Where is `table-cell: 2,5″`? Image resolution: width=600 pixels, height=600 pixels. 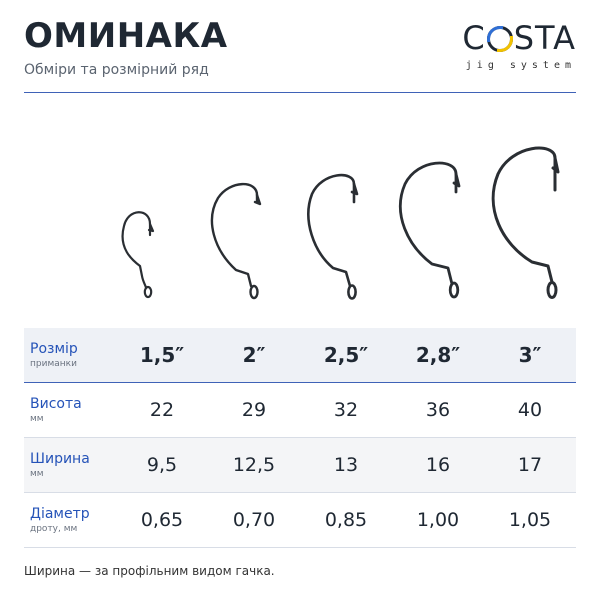
table-cell: 2,5″ is located at coordinates (346, 355).